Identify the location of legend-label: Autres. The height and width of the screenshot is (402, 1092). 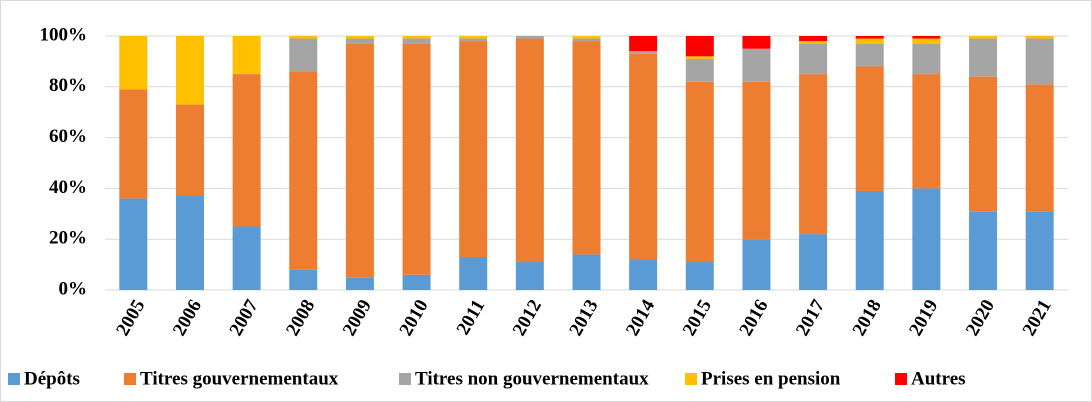
(938, 378).